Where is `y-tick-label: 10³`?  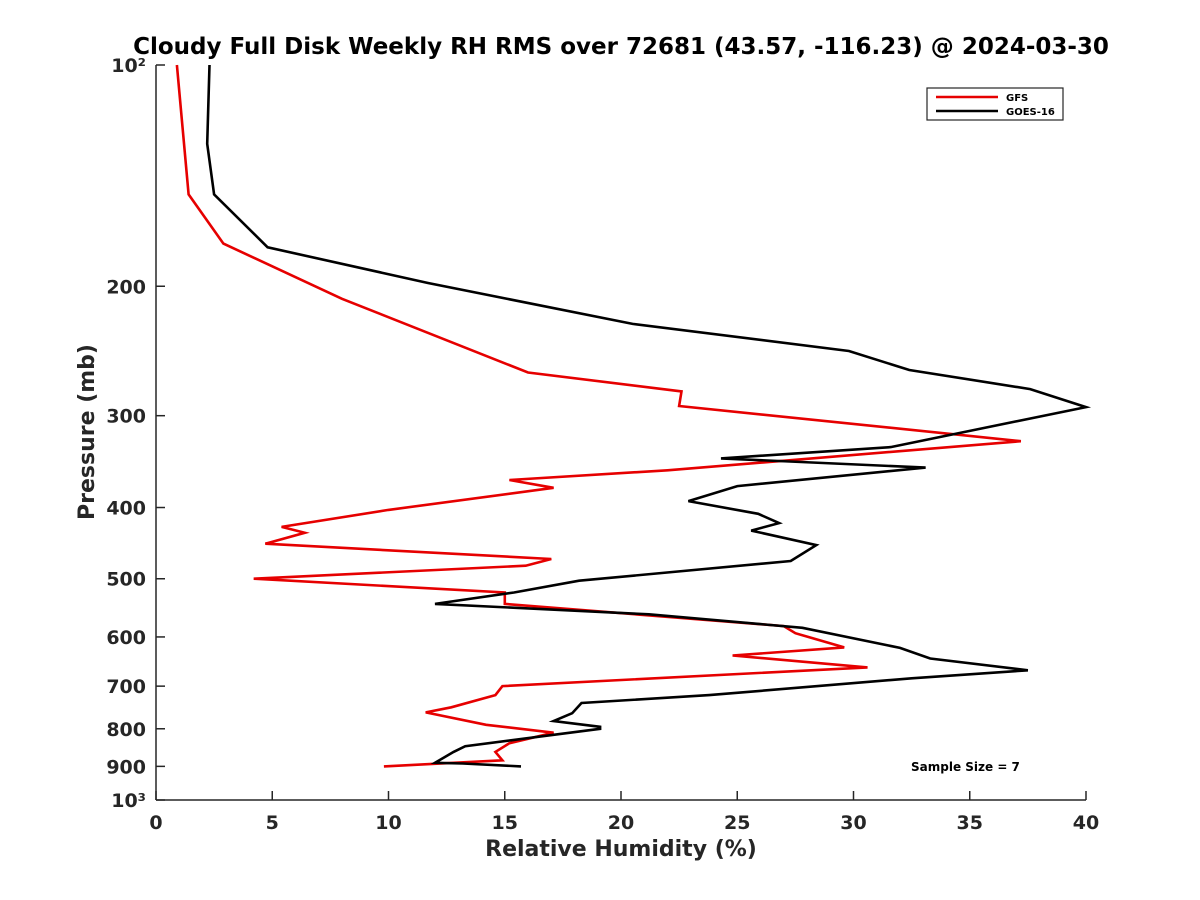 y-tick-label: 10³ is located at coordinates (128, 801).